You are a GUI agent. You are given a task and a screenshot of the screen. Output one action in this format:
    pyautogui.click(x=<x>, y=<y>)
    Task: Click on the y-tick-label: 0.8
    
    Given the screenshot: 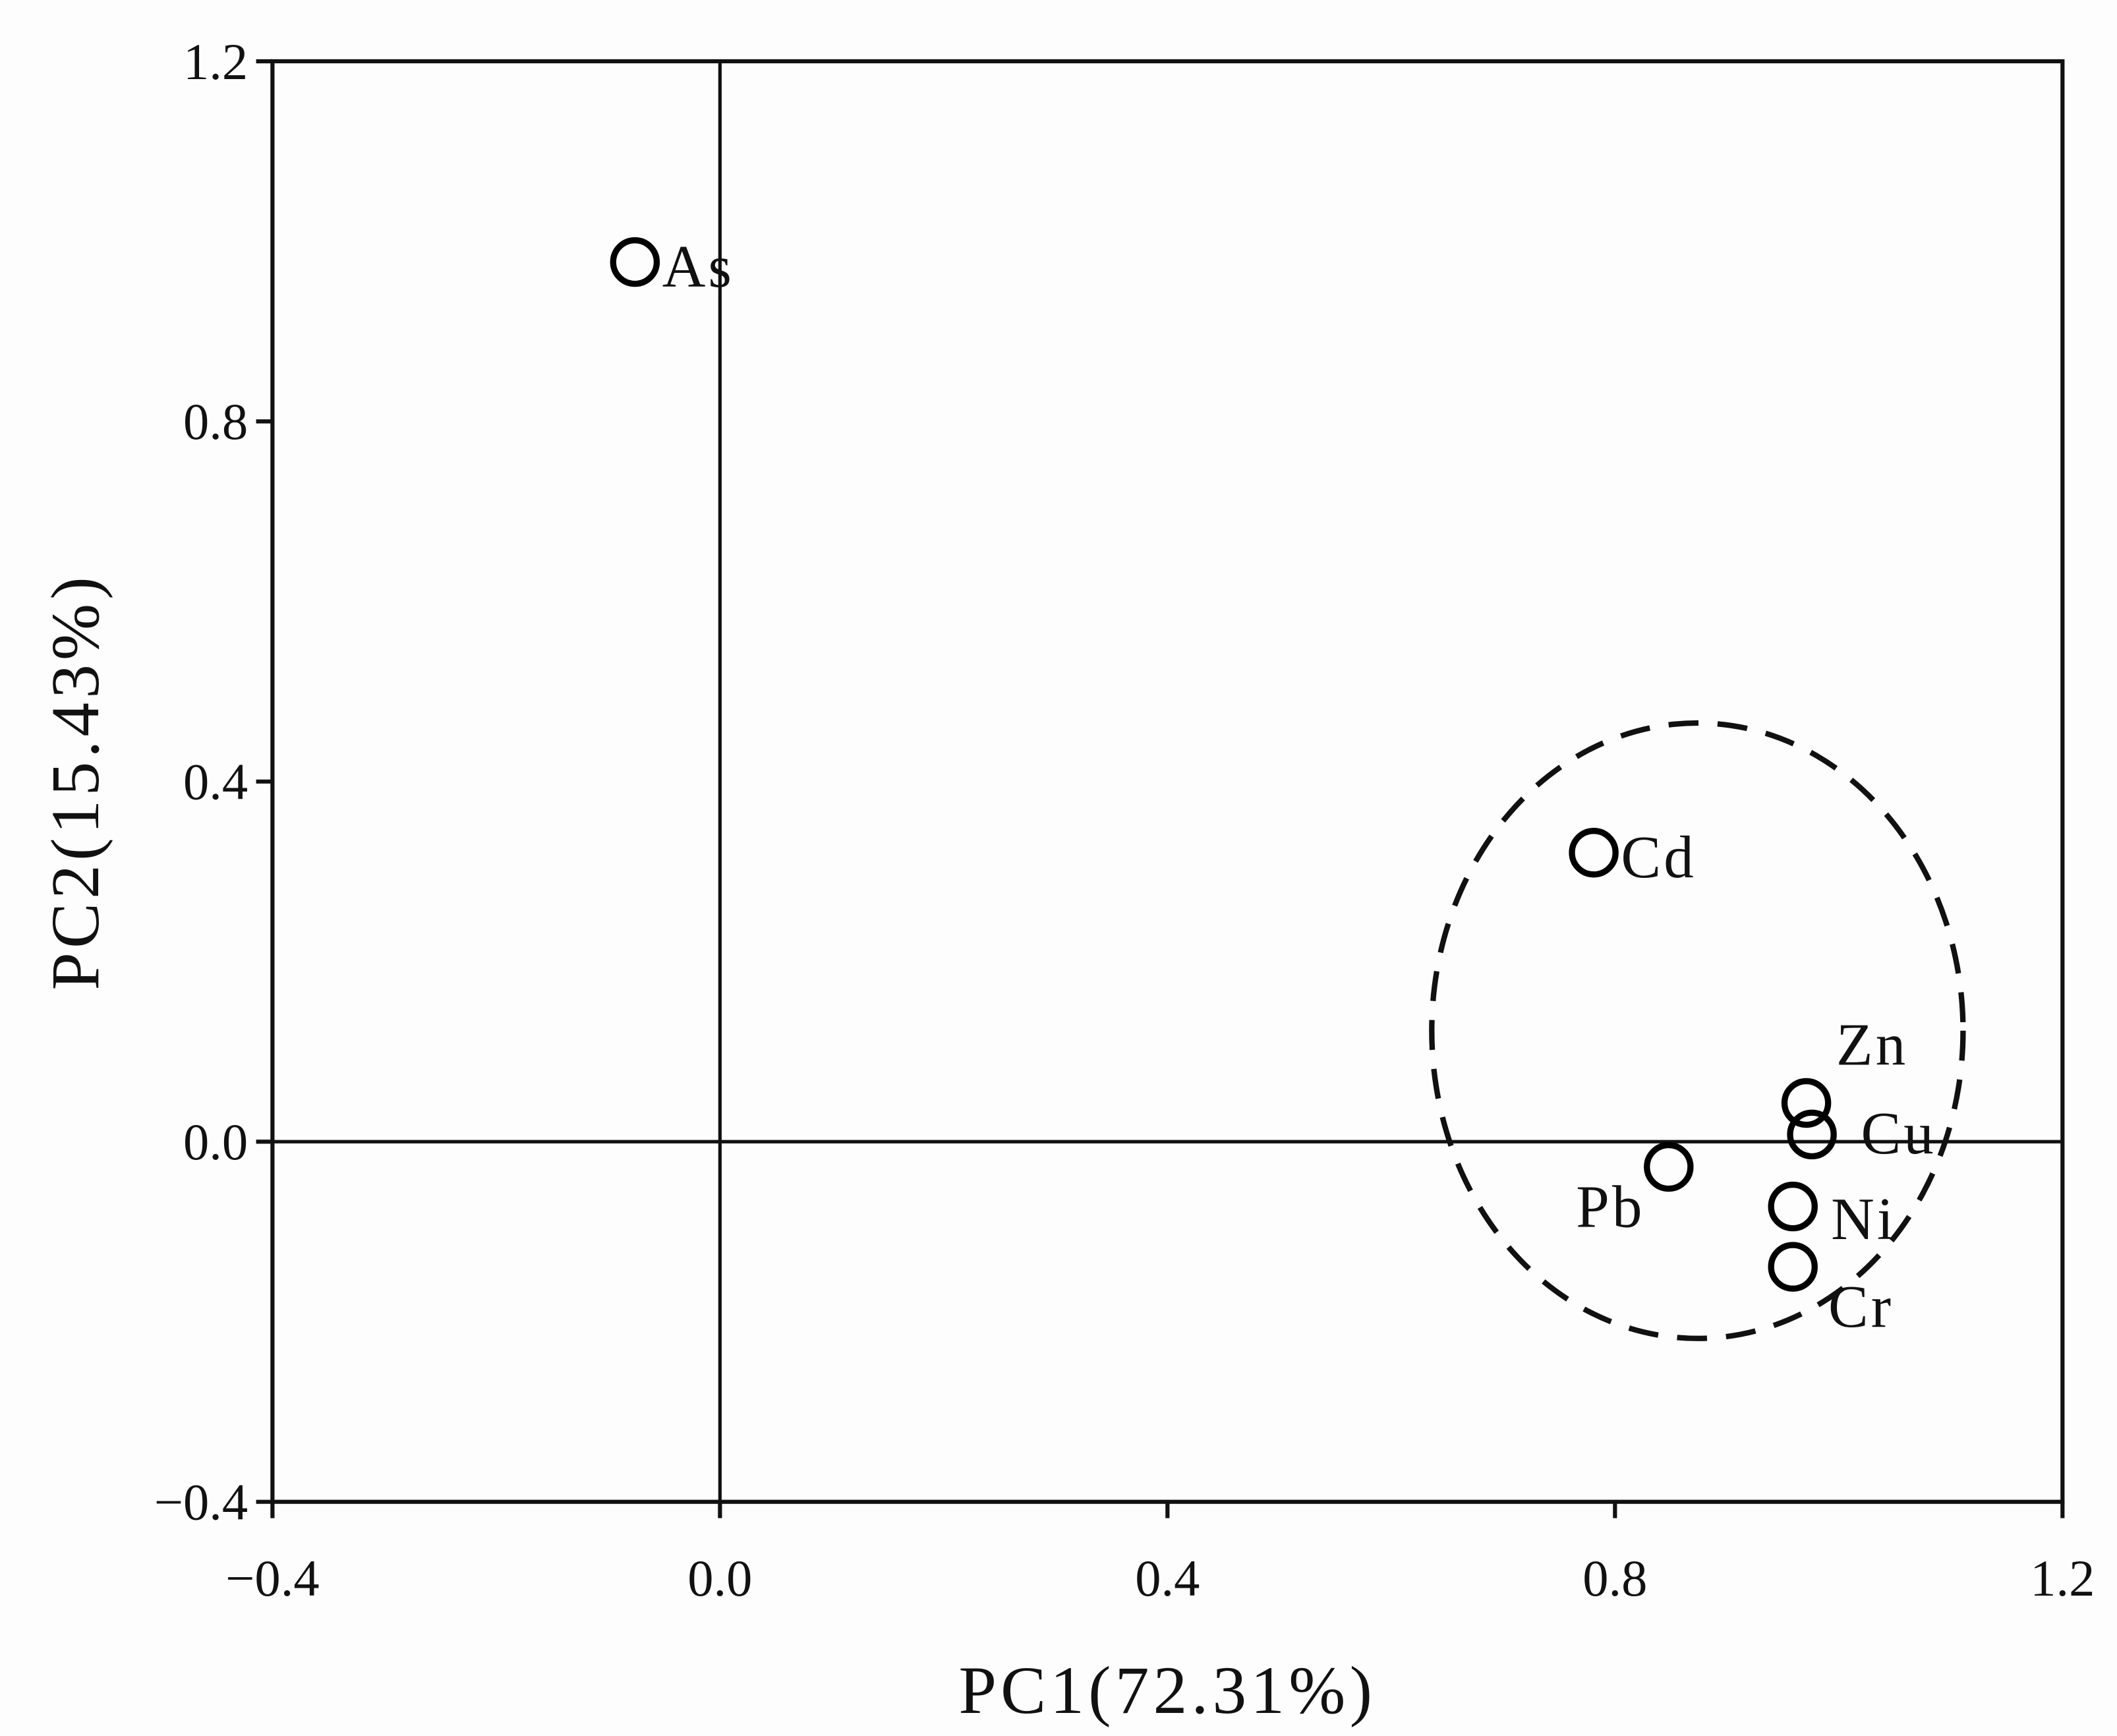 What is the action you would take?
    pyautogui.click(x=215, y=421)
    